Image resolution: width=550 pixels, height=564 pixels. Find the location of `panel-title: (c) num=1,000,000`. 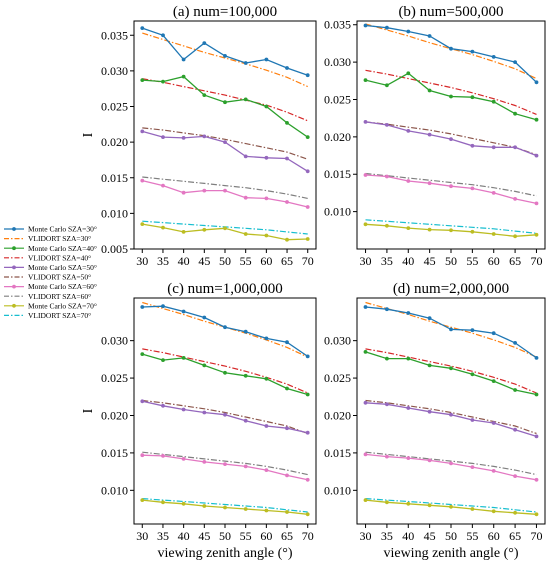

panel-title: (c) num=1,000,000 is located at coordinates (225, 289).